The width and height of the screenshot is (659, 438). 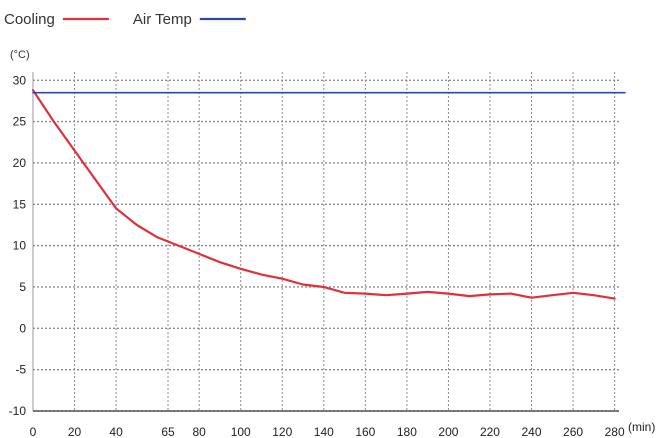 What do you see at coordinates (282, 431) in the screenshot?
I see `x-tick-label: 120` at bounding box center [282, 431].